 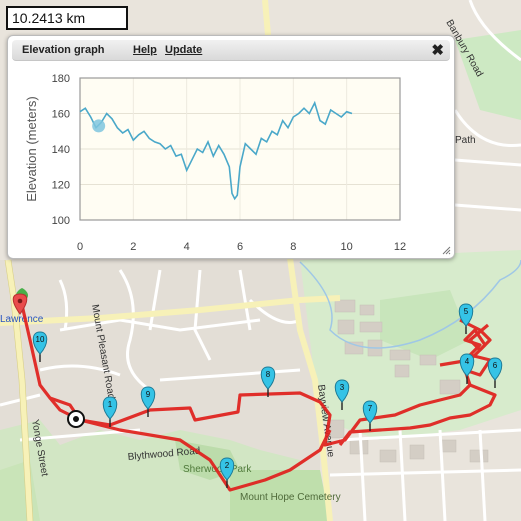 What do you see at coordinates (148, 401) in the screenshot?
I see `waypoint-pin-9: 9` at bounding box center [148, 401].